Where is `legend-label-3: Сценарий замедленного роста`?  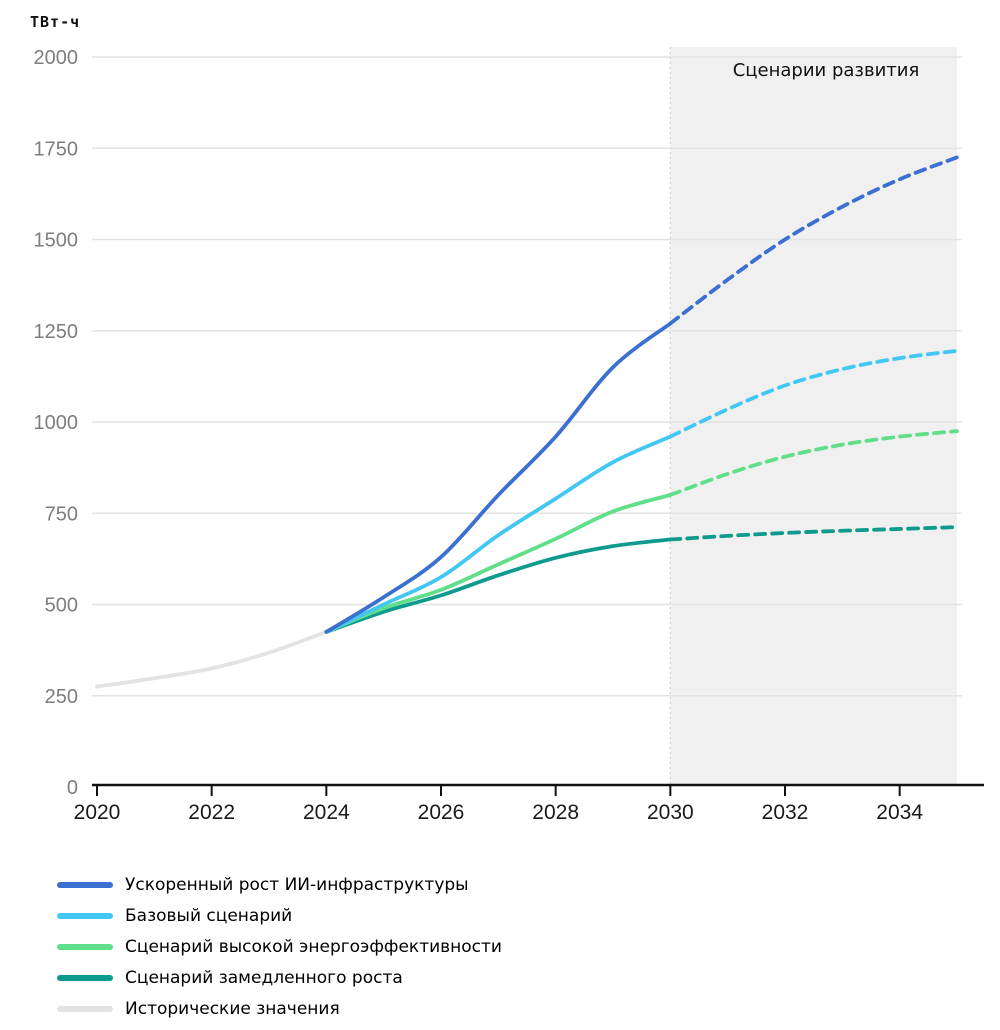
legend-label-3: Сценарий замедленного роста is located at coordinates (264, 977).